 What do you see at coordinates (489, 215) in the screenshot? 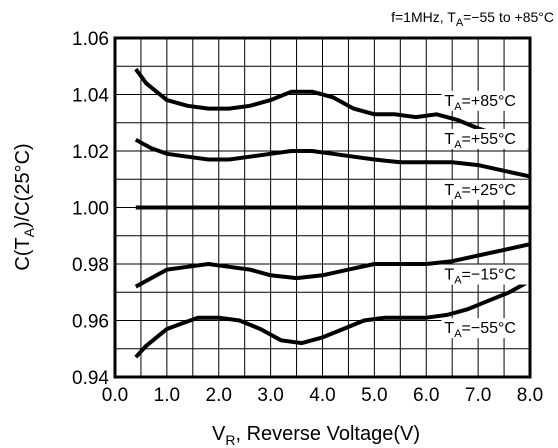
I see `series-labels: TA=+85°C TA=+55°C TA=+25°C TA=−15°C TA=−55°C` at bounding box center [489, 215].